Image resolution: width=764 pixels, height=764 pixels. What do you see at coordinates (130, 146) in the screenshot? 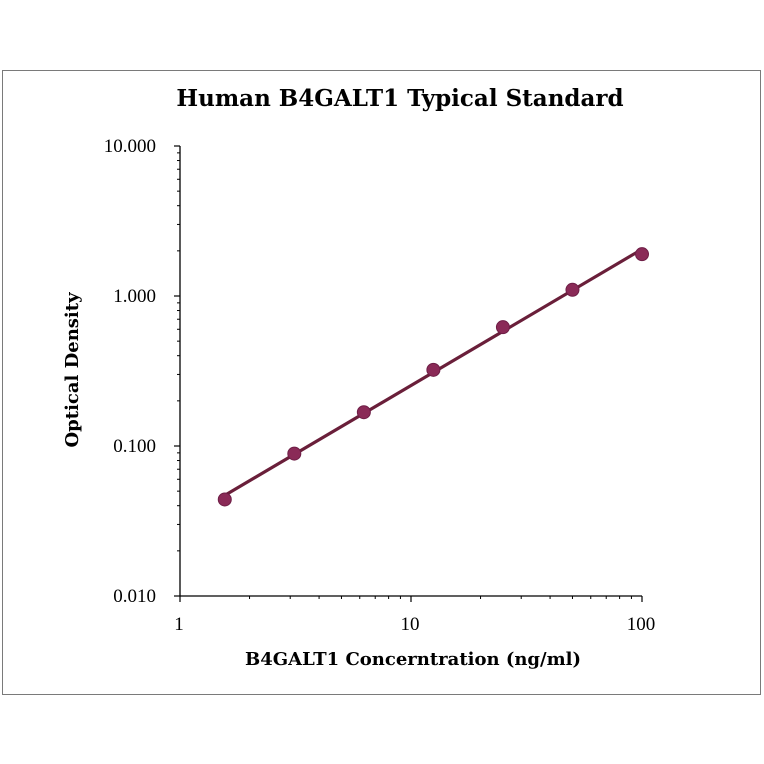
I see `y-tick-label: 10.000` at bounding box center [130, 146].